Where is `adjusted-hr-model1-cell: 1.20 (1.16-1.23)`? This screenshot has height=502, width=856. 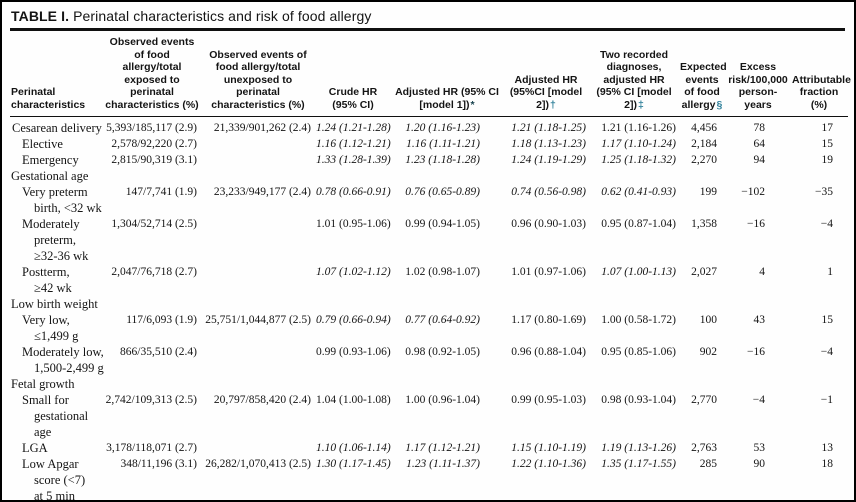 adjusted-hr-model1-cell: 1.20 (1.16-1.23) is located at coordinates (442, 128).